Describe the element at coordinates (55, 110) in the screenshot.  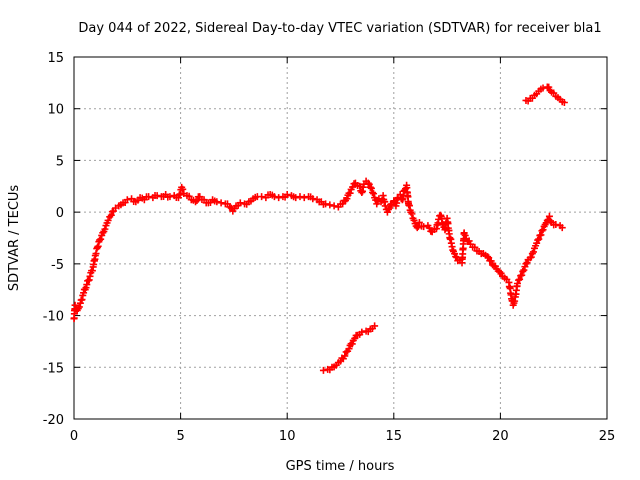
I see `y-tick-label: 10` at that location.